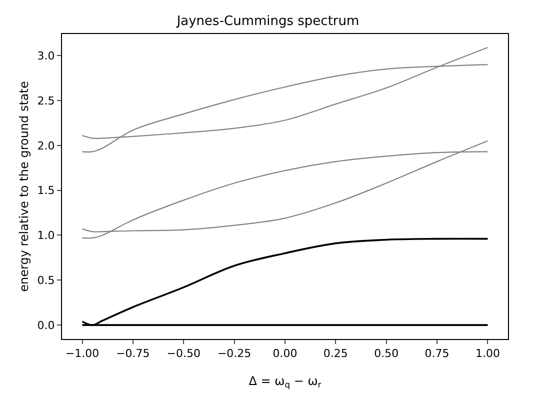  What do you see at coordinates (386, 353) in the screenshot?
I see `x-tick-label: 0.50` at bounding box center [386, 353].